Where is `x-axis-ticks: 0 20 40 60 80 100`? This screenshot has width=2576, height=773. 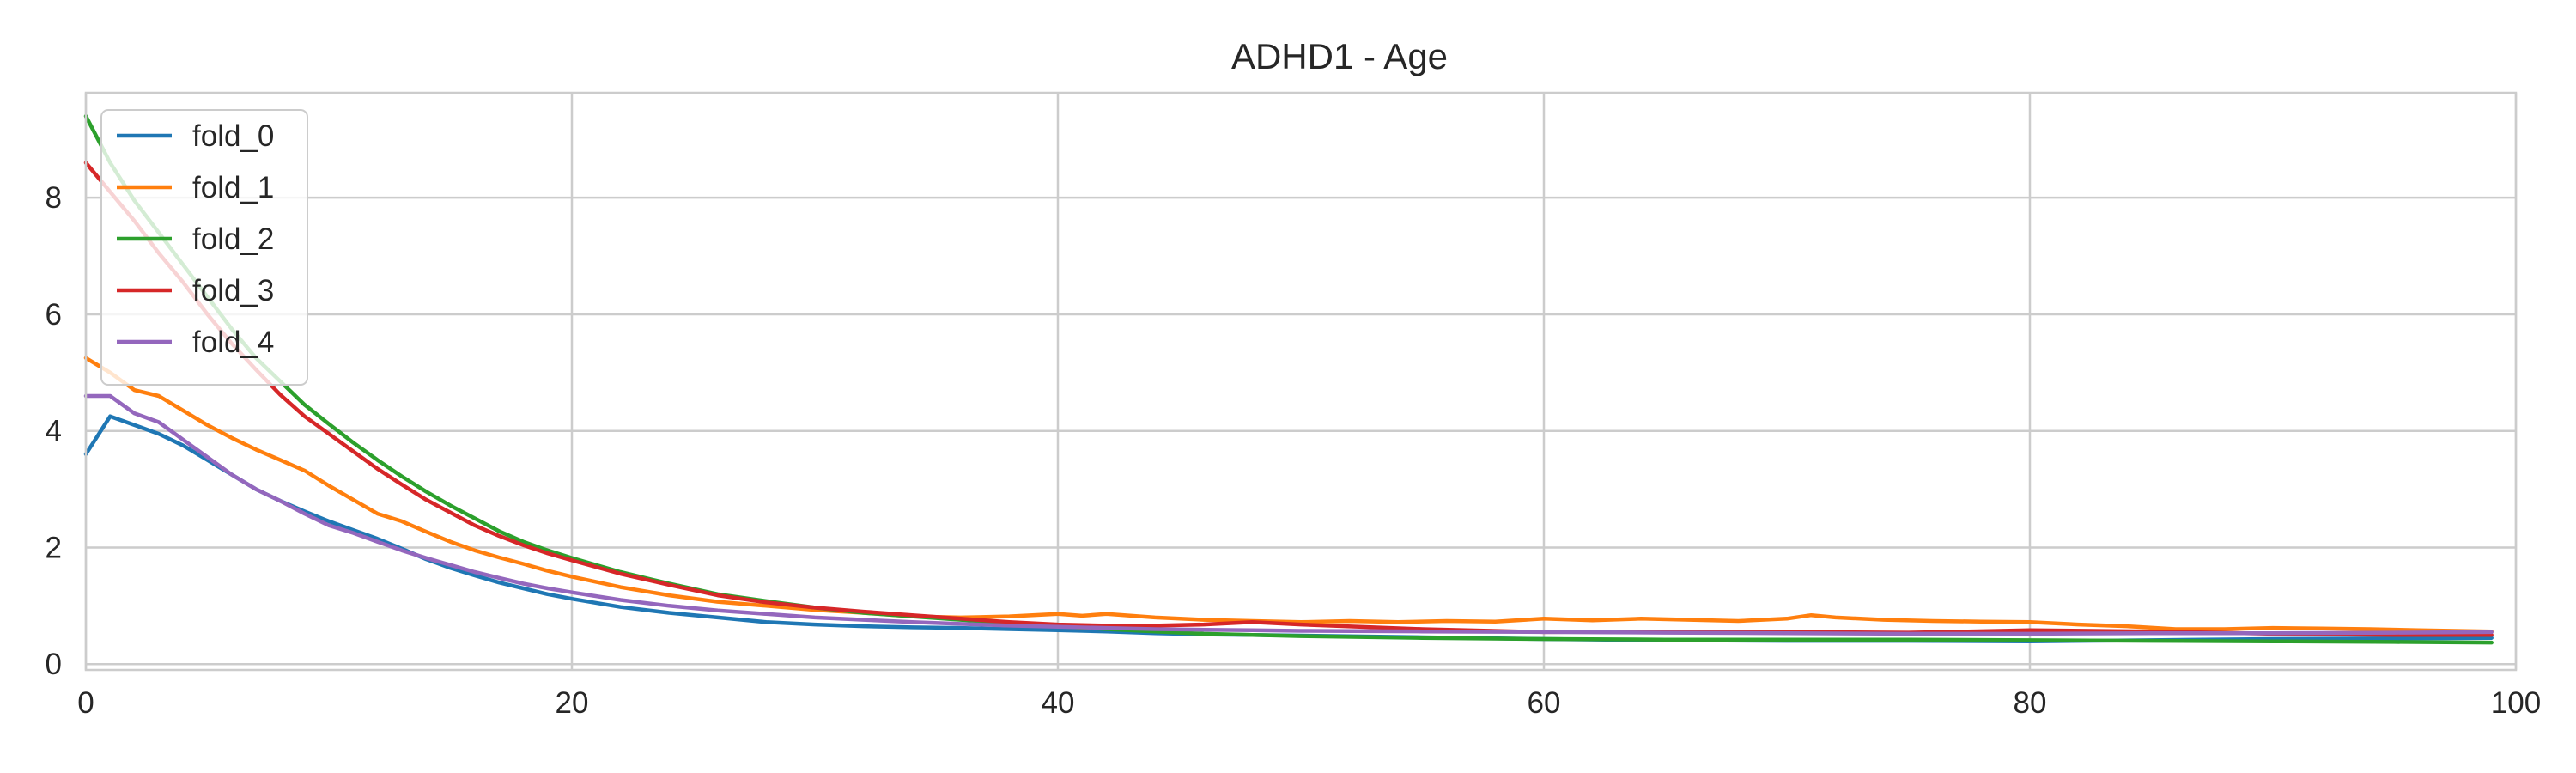 x-axis-ticks: 0 20 40 60 80 100 is located at coordinates (1309, 703).